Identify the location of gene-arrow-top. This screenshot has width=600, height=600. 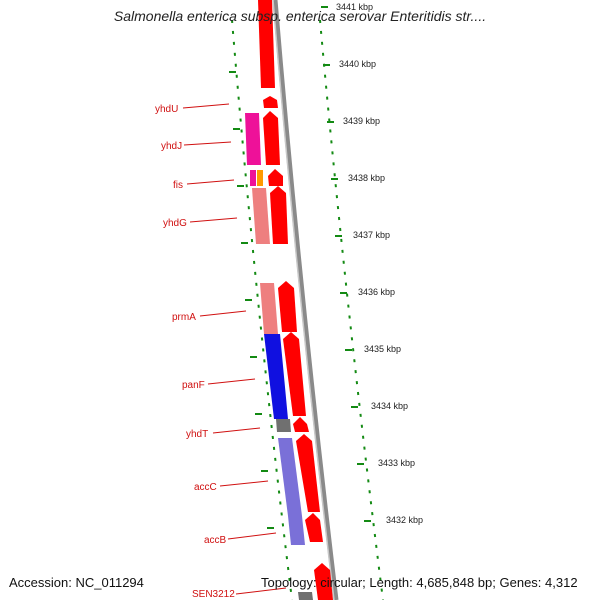
(266, 44).